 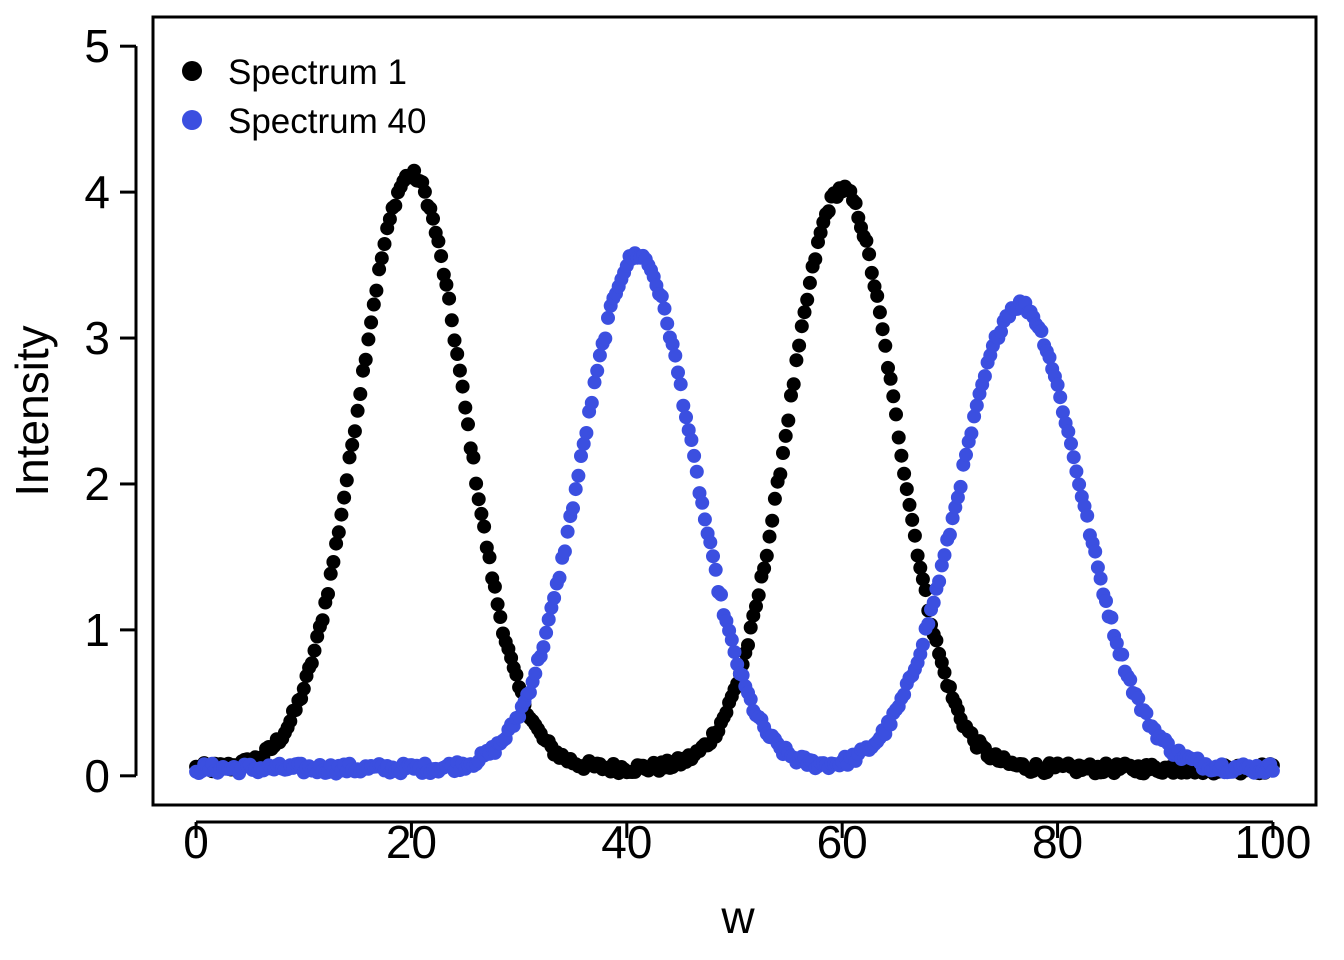 What do you see at coordinates (1057, 842) in the screenshot?
I see `x-tick-label: 80` at bounding box center [1057, 842].